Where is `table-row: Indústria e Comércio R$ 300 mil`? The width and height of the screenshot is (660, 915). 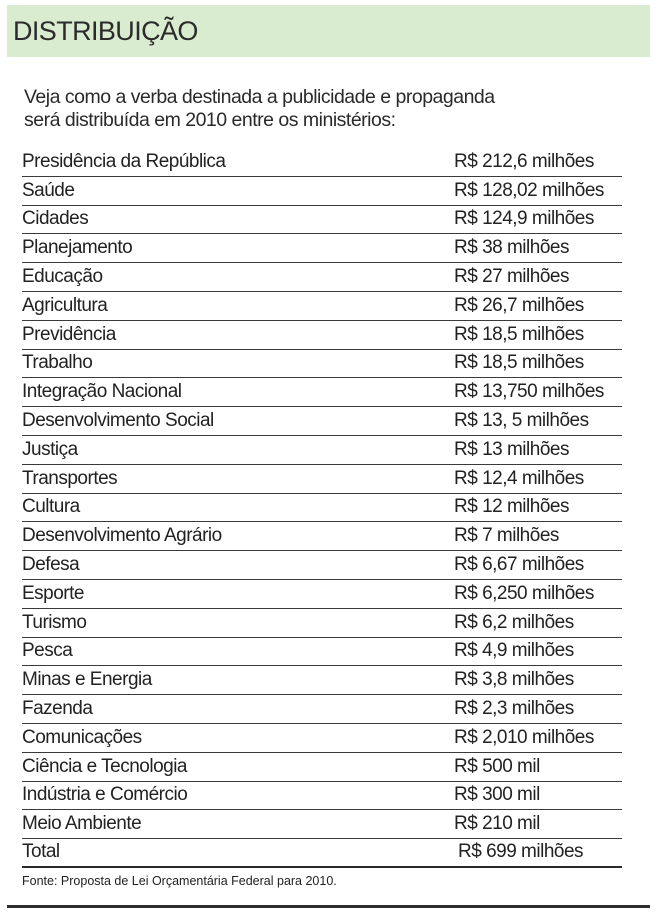
table-row: Indústria e Comércio R$ 300 mil is located at coordinates (322, 796).